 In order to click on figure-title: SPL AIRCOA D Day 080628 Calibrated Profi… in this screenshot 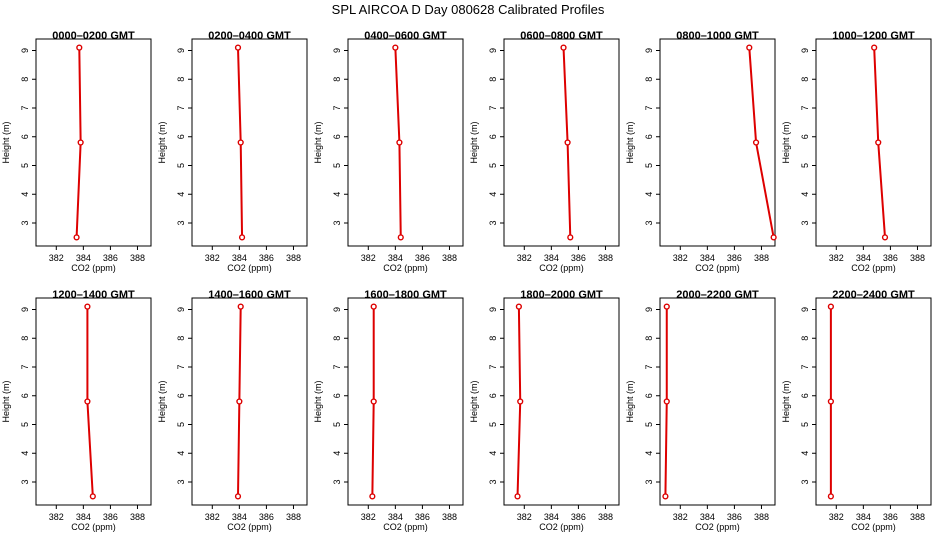, I will do `click(468, 9)`.